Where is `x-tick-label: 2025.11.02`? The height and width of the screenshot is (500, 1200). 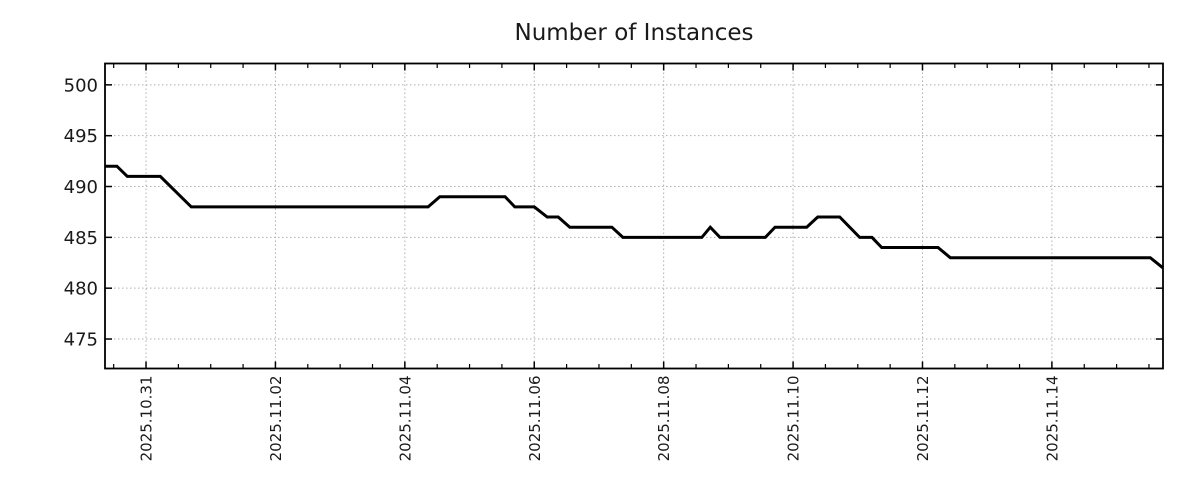
x-tick-label: 2025.11.02 is located at coordinates (276, 419).